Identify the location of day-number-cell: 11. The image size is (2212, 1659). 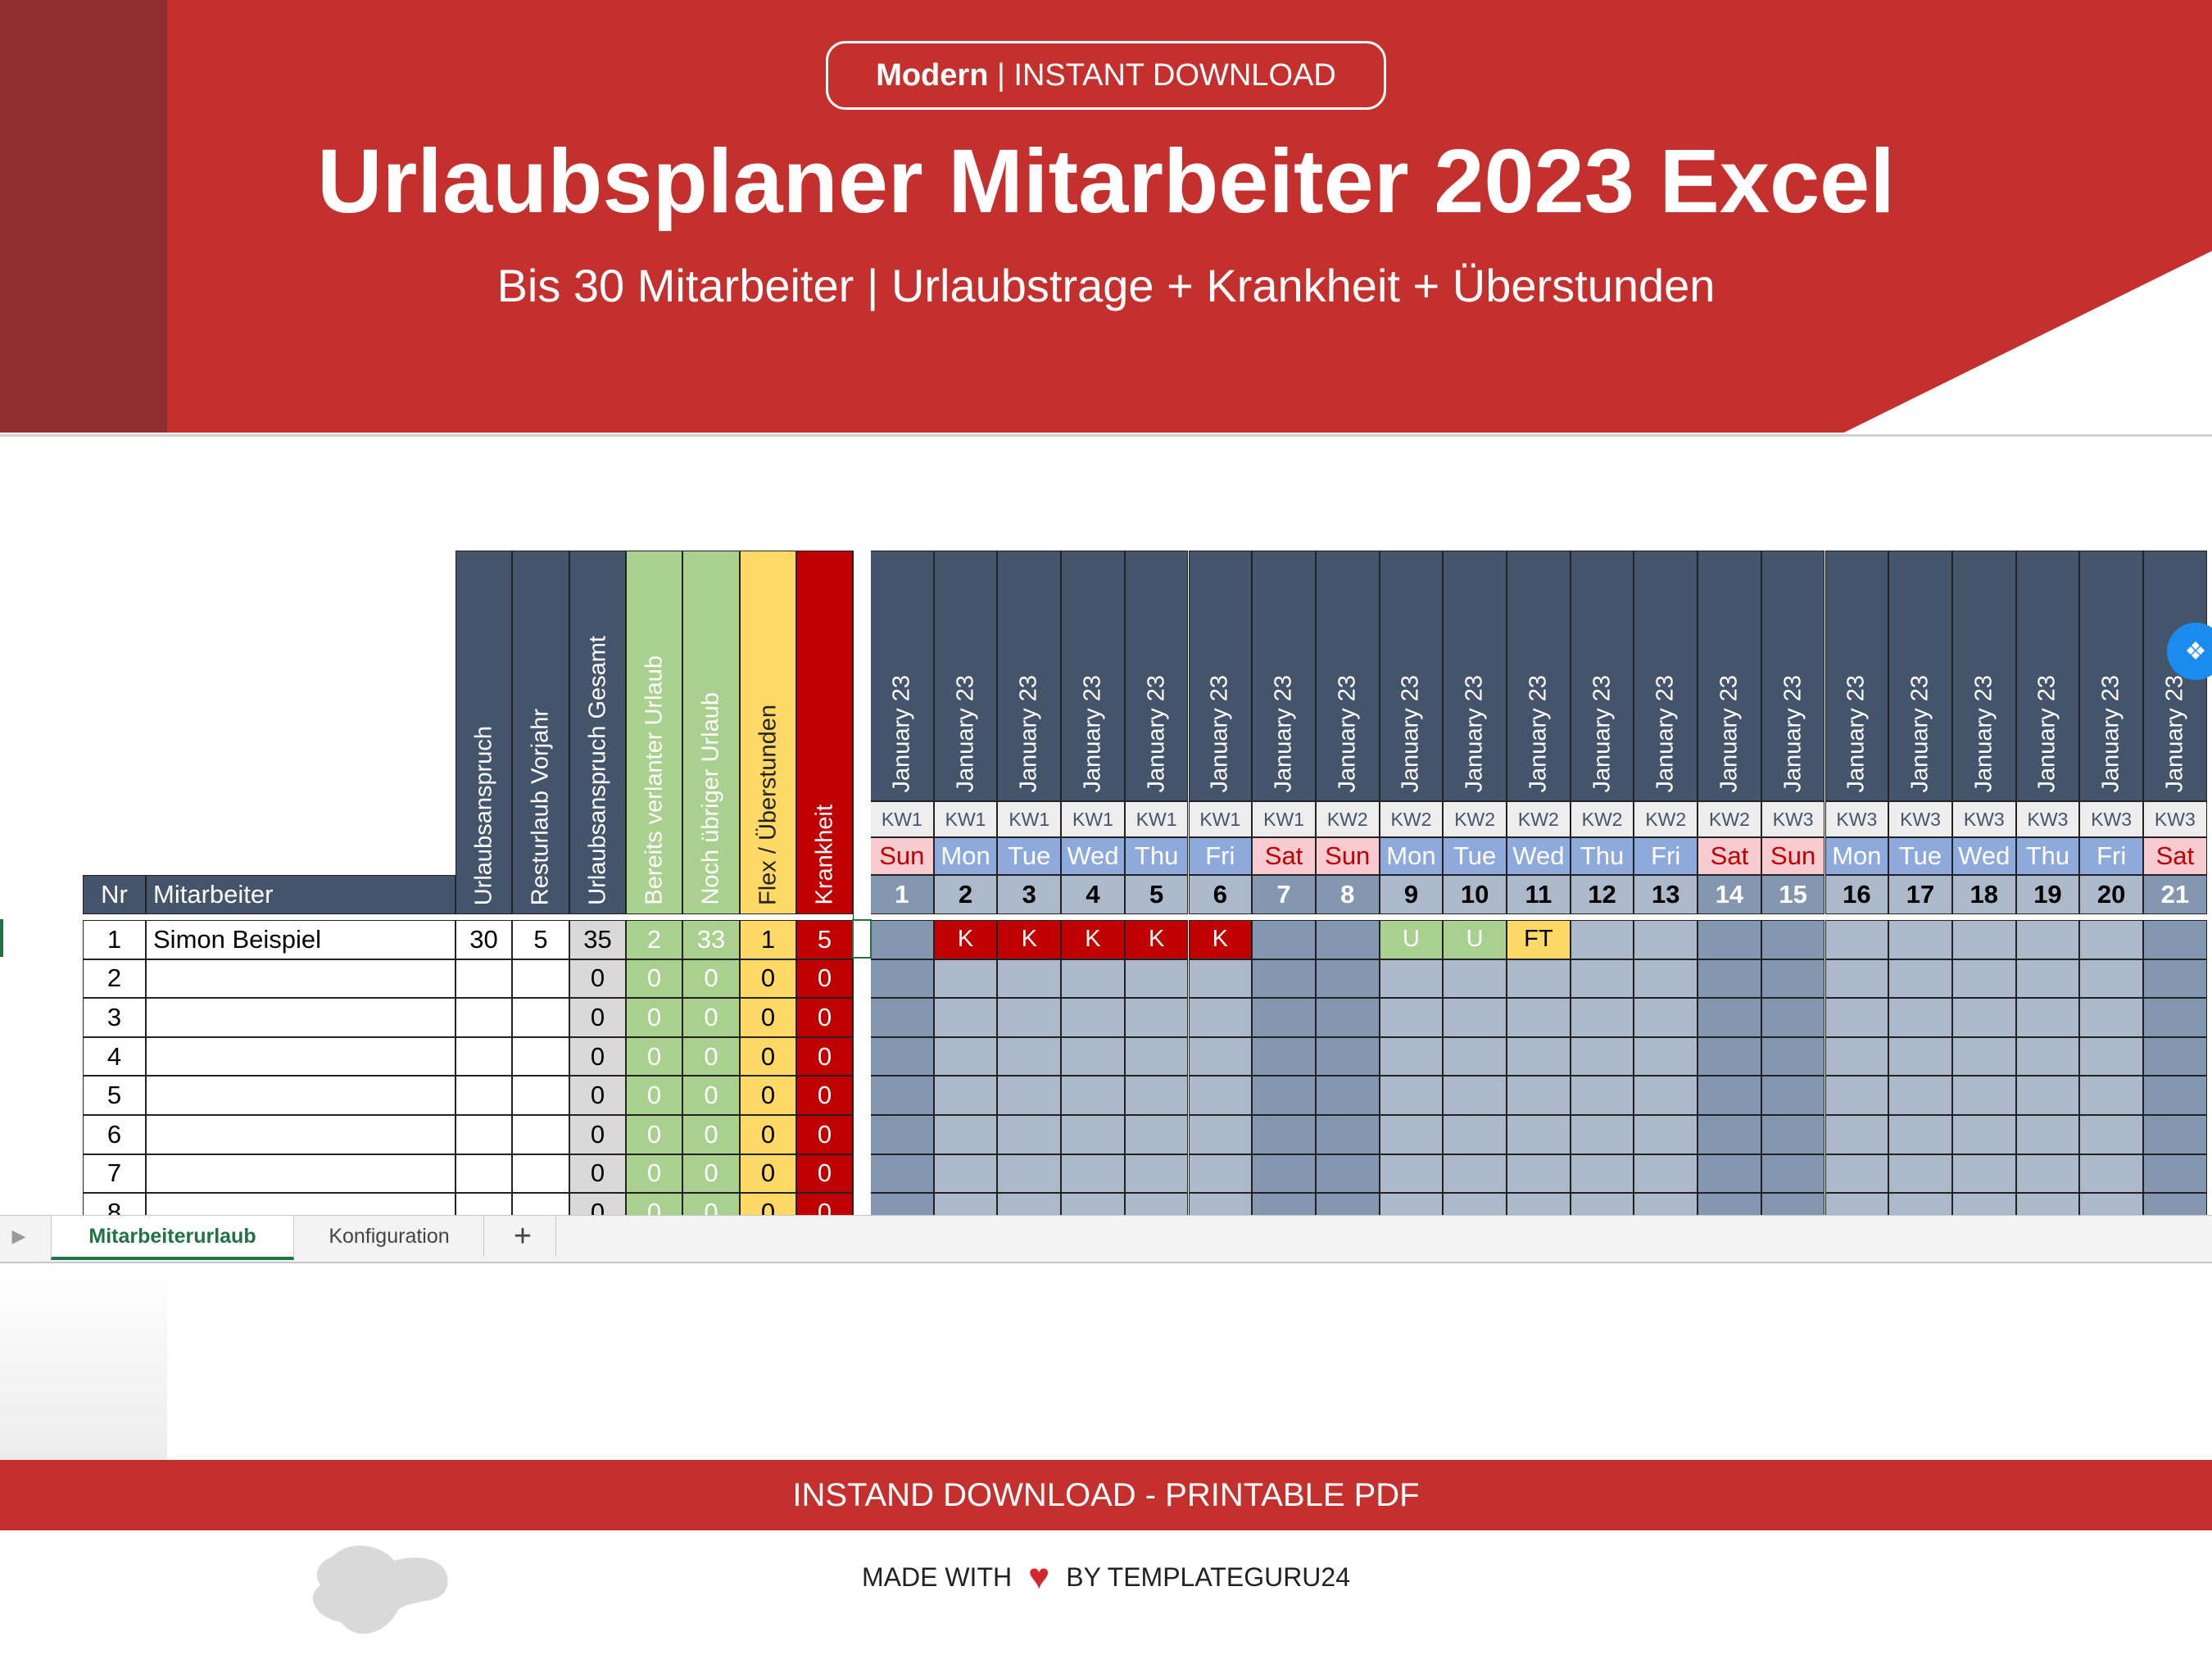
(1539, 894).